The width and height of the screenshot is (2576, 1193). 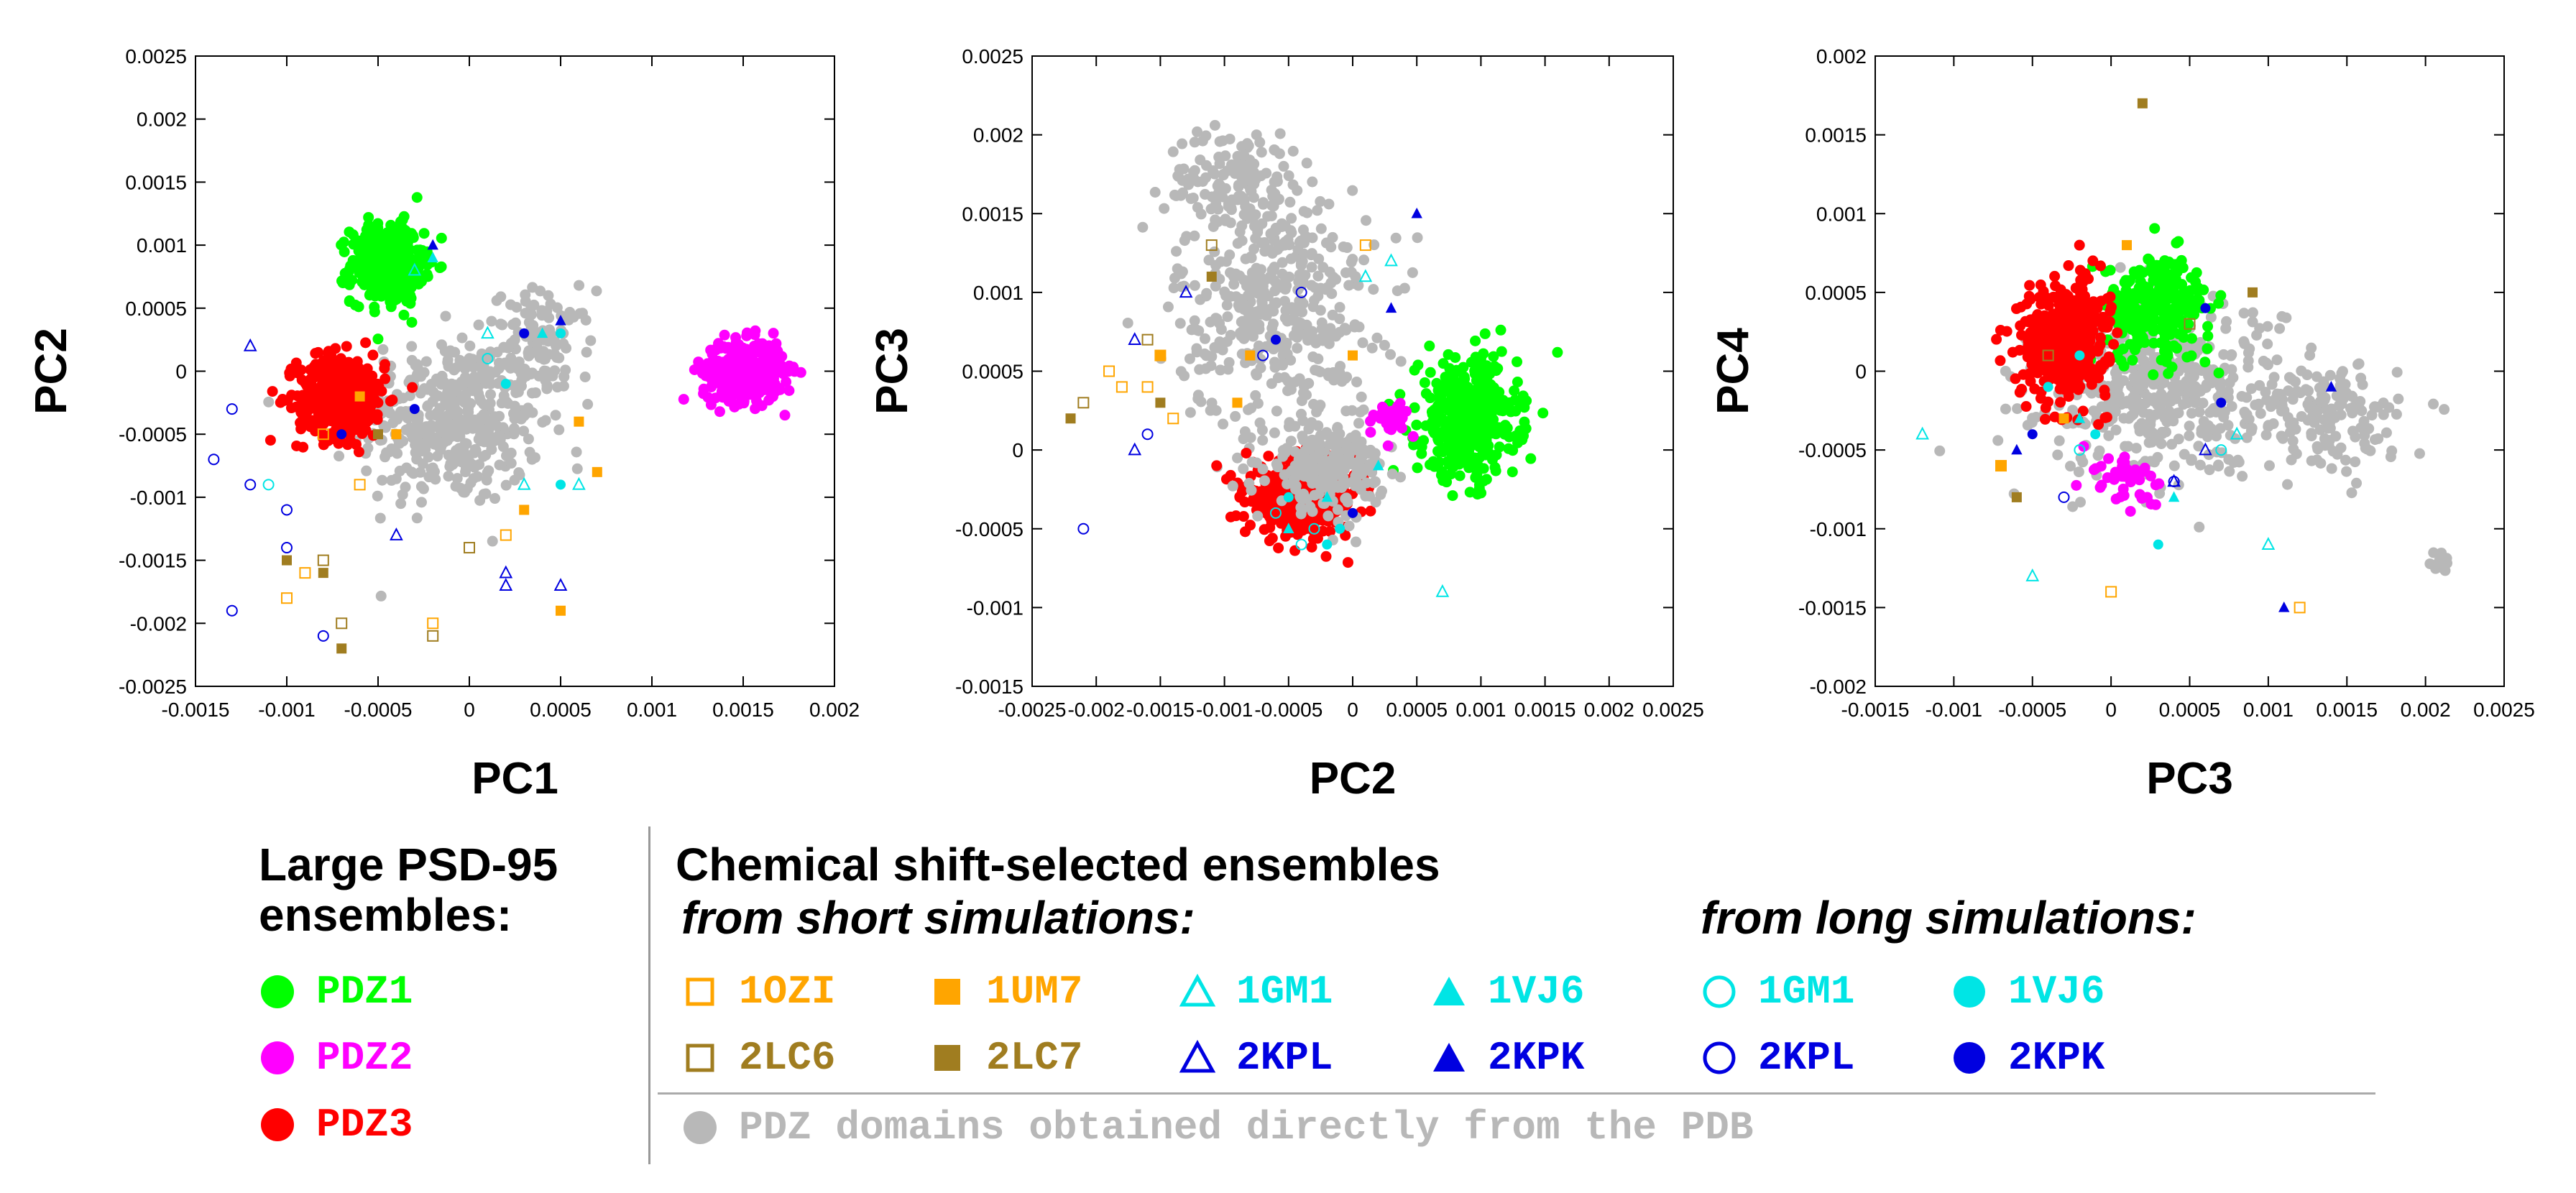 I want to click on y-axis-label: PC3, so click(x=892, y=372).